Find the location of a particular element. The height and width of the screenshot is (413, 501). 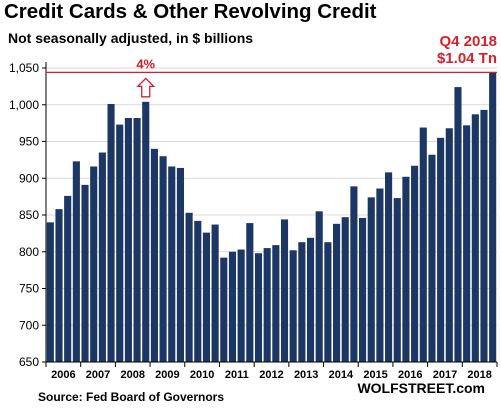

source-note: Source: Fed Board of Governors is located at coordinates (131, 397).